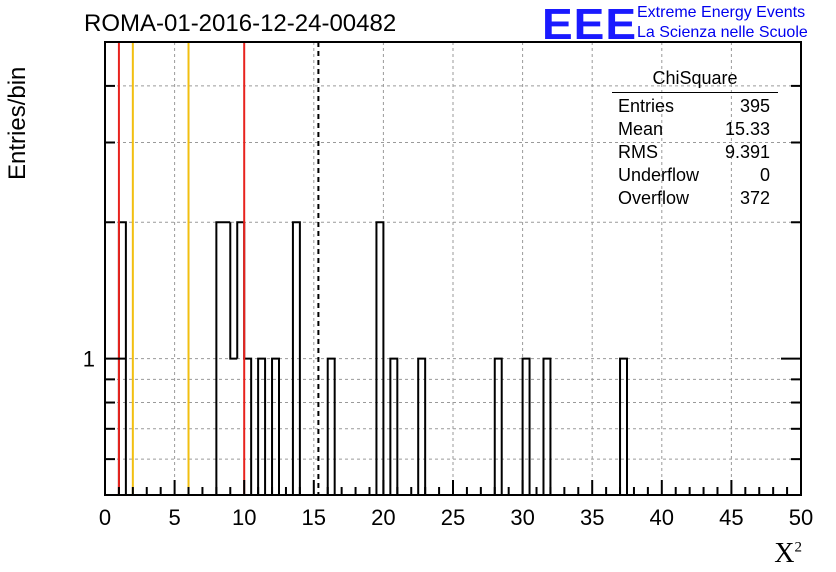  What do you see at coordinates (18, 123) in the screenshot?
I see `y-axis-label: Entries/bin` at bounding box center [18, 123].